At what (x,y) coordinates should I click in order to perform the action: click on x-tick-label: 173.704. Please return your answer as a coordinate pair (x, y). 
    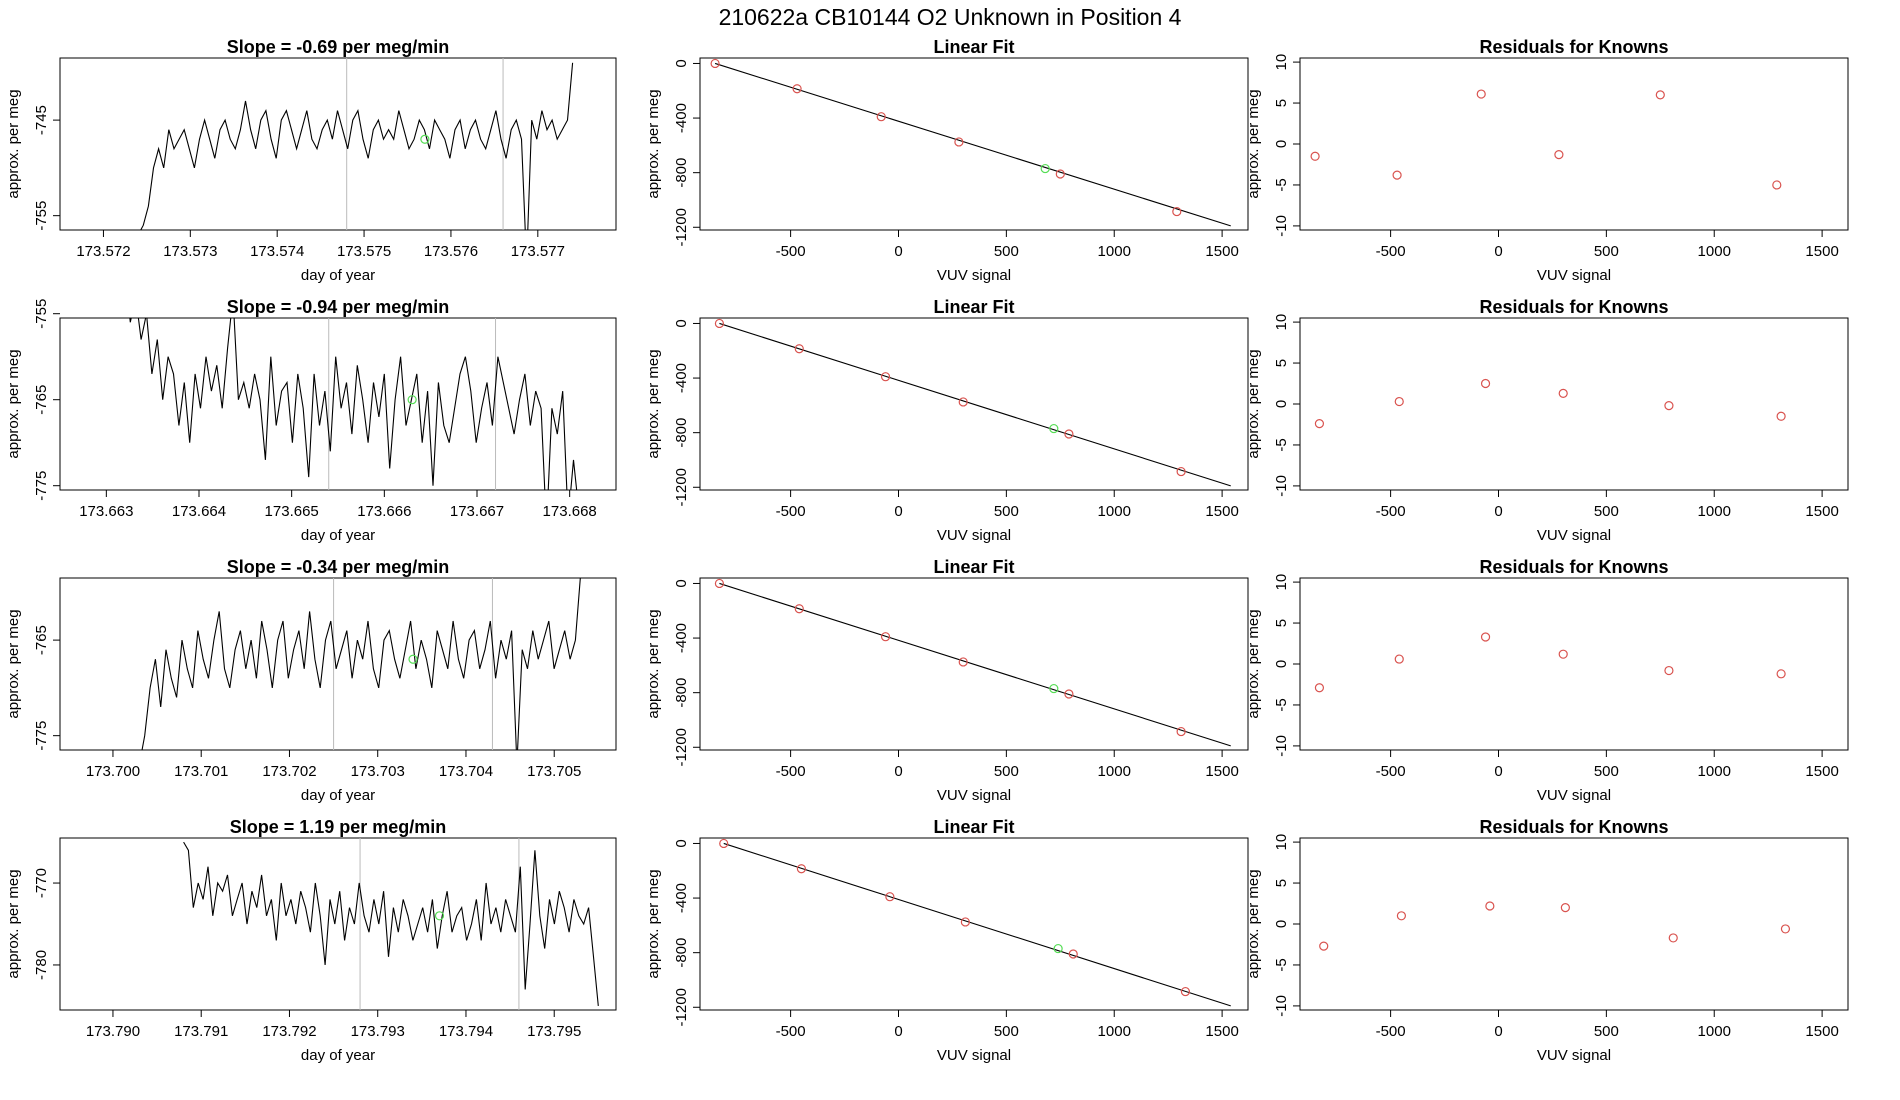
    Looking at the image, I should click on (466, 771).